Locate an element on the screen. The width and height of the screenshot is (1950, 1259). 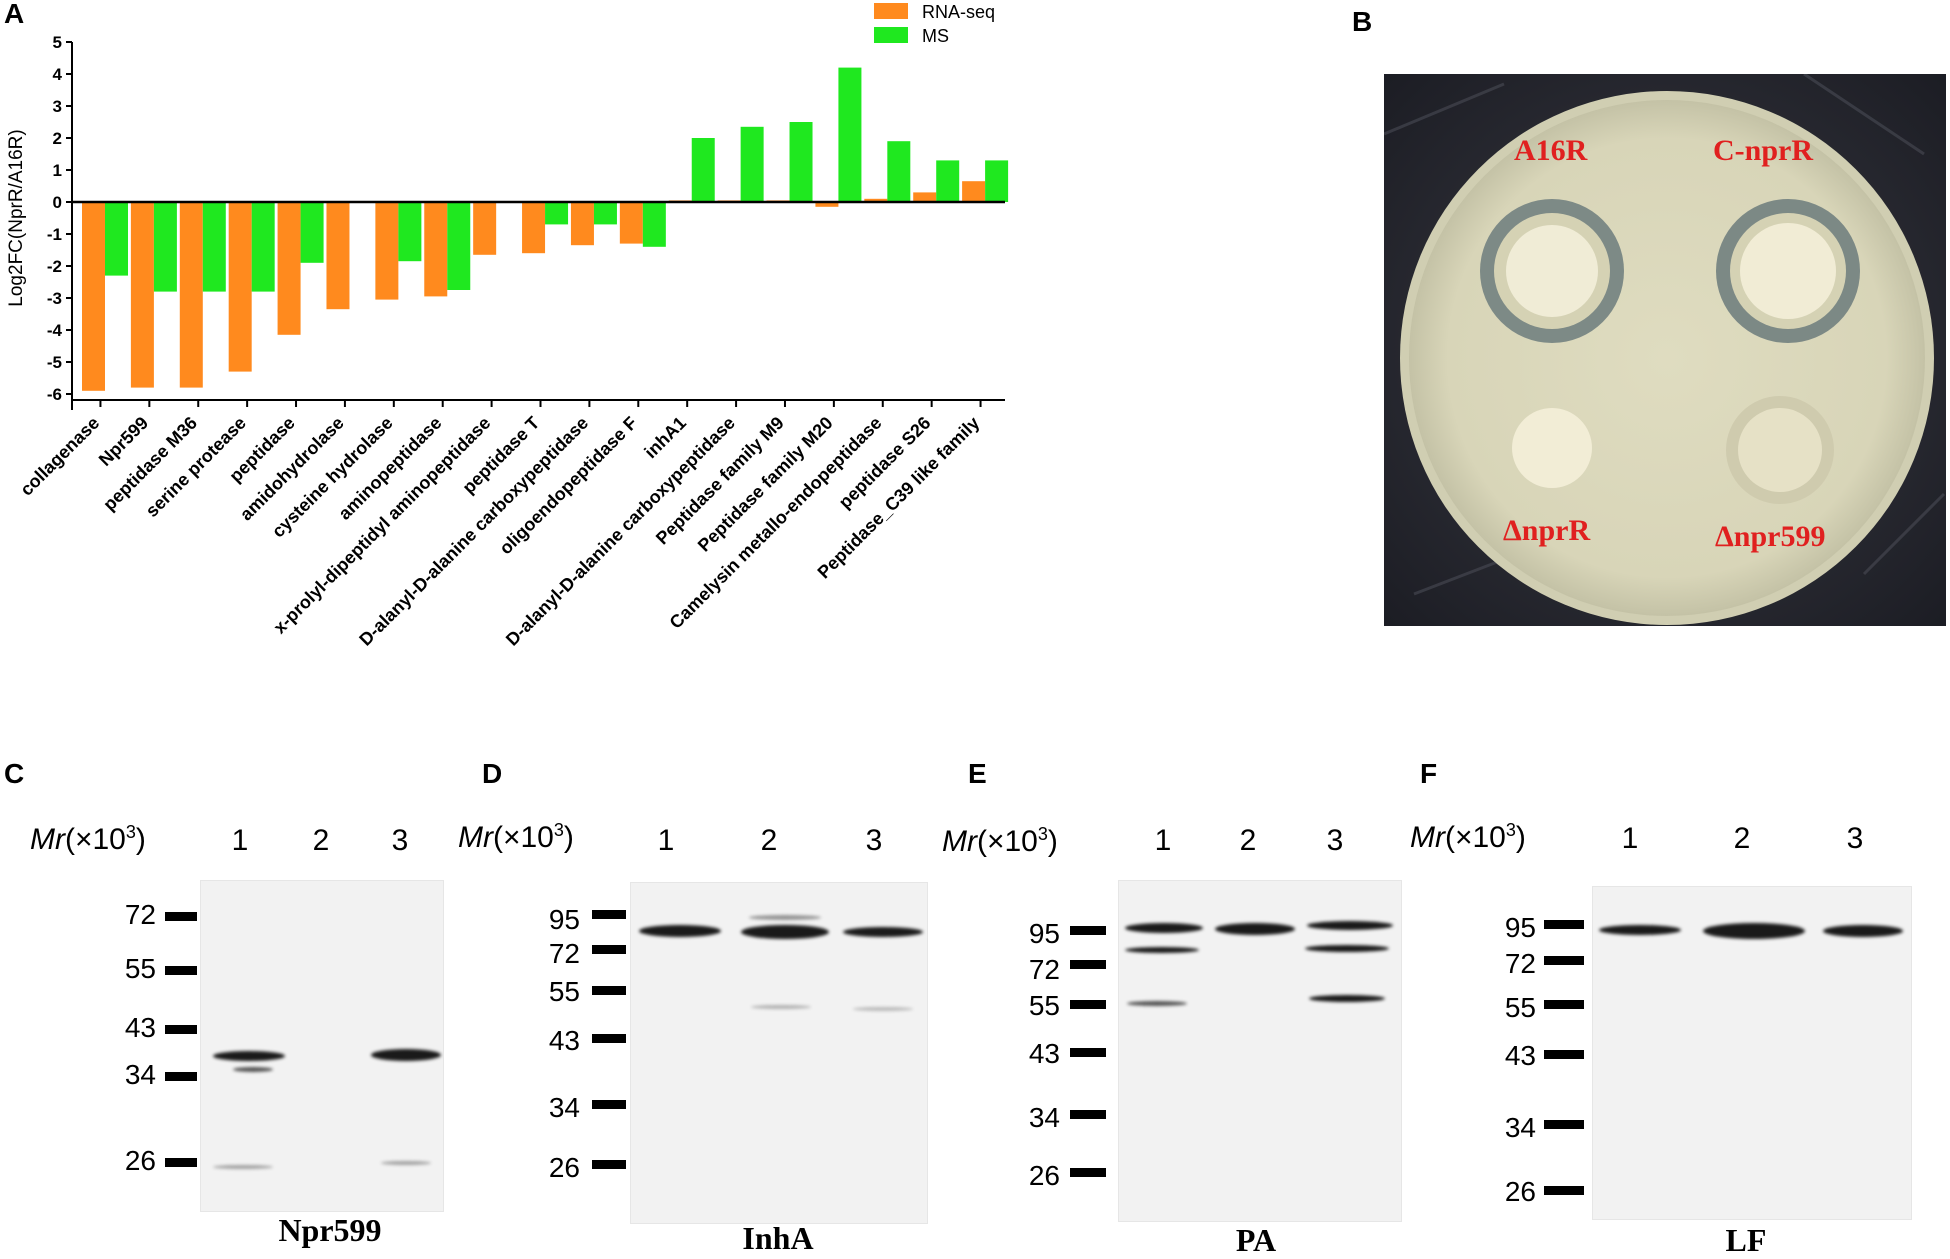
agar-plate-photo is located at coordinates (1665, 350).